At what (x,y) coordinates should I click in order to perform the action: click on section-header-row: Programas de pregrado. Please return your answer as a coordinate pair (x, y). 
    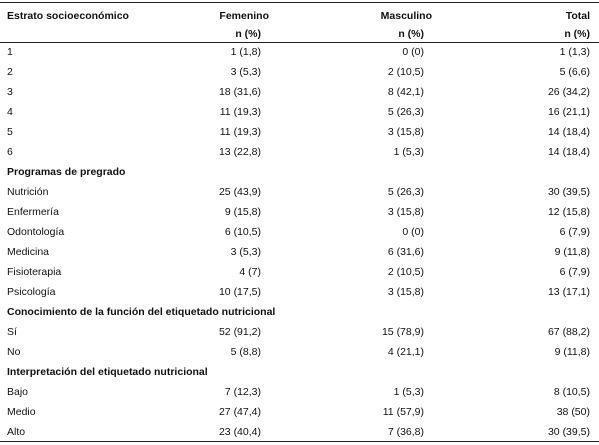
    Looking at the image, I should click on (299, 172).